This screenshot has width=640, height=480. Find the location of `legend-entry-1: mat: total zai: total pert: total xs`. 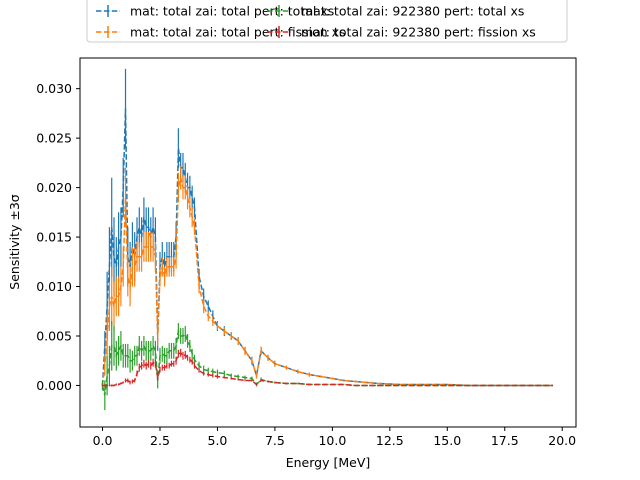

legend-entry-1: mat: total zai: total pert: total xs is located at coordinates (215, 11).